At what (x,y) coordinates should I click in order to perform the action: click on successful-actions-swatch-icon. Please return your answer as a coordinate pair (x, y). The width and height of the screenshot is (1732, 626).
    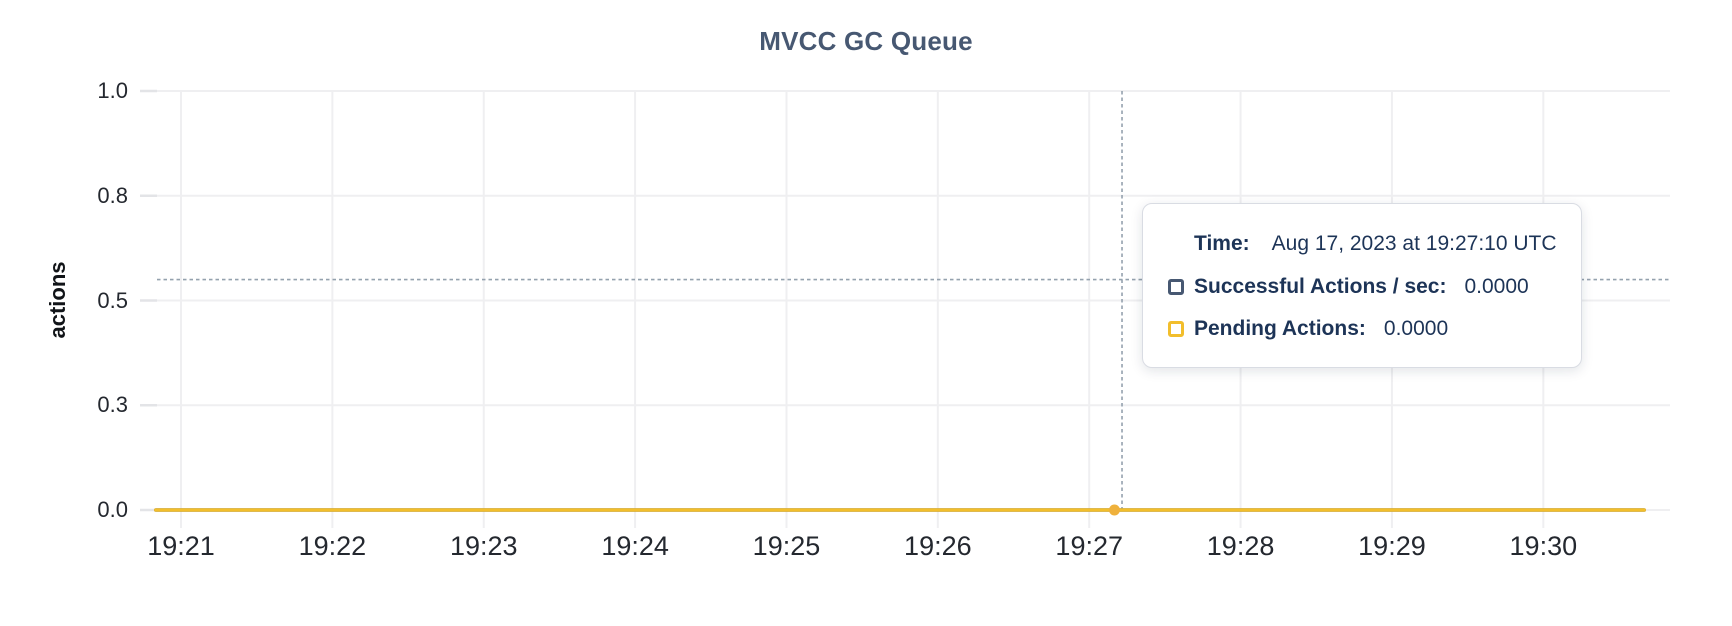
    Looking at the image, I should click on (1176, 287).